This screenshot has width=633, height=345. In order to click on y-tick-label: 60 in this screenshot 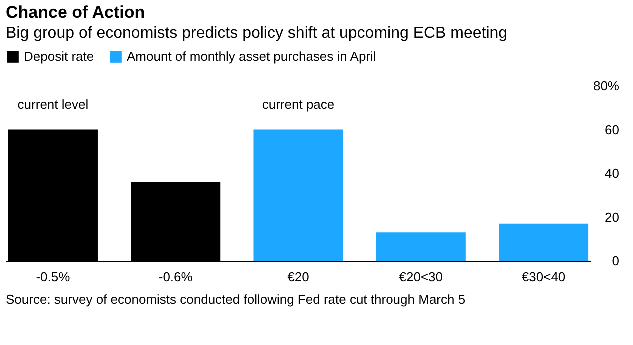, I will do `click(612, 130)`.